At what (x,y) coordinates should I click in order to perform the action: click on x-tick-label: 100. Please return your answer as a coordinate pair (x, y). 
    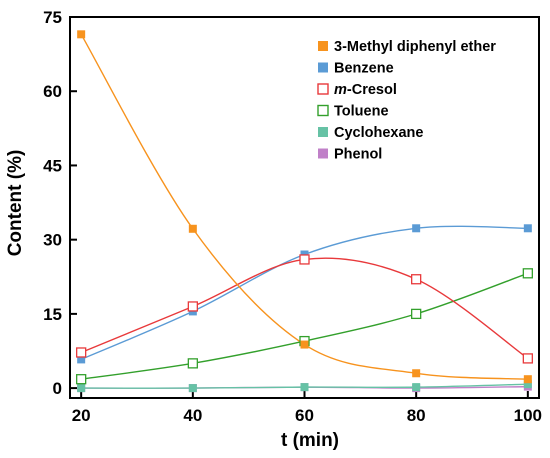
    Looking at the image, I should click on (528, 415).